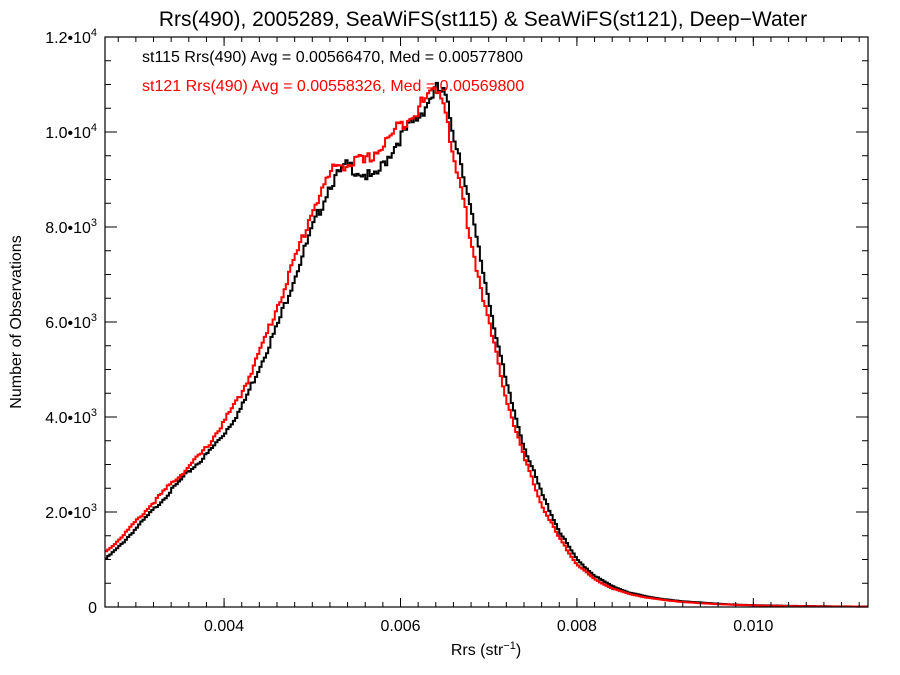 The image size is (900, 675). What do you see at coordinates (71, 417) in the screenshot?
I see `y-tick-label: 4.0•103` at bounding box center [71, 417].